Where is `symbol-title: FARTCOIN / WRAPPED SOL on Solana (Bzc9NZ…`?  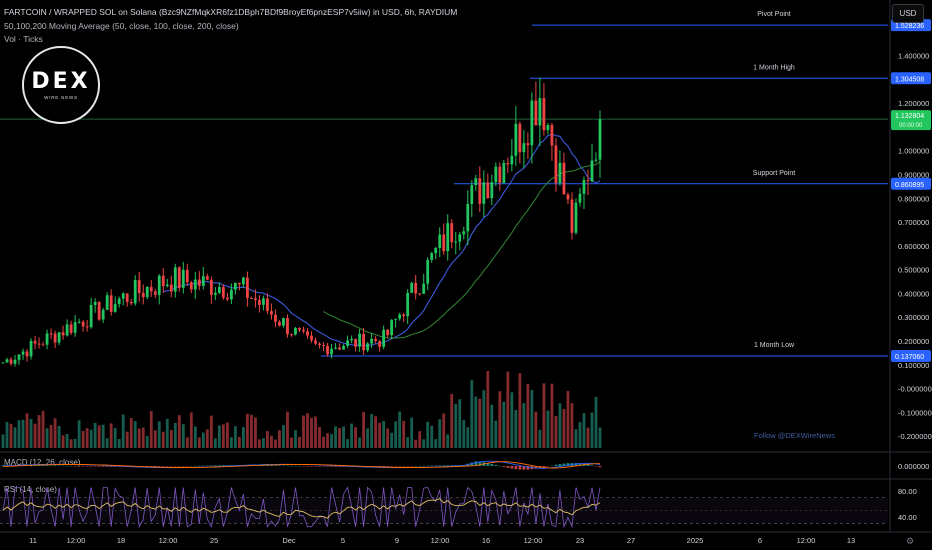
symbol-title: FARTCOIN / WRAPPED SOL on Solana (Bzc9NZ… is located at coordinates (231, 12).